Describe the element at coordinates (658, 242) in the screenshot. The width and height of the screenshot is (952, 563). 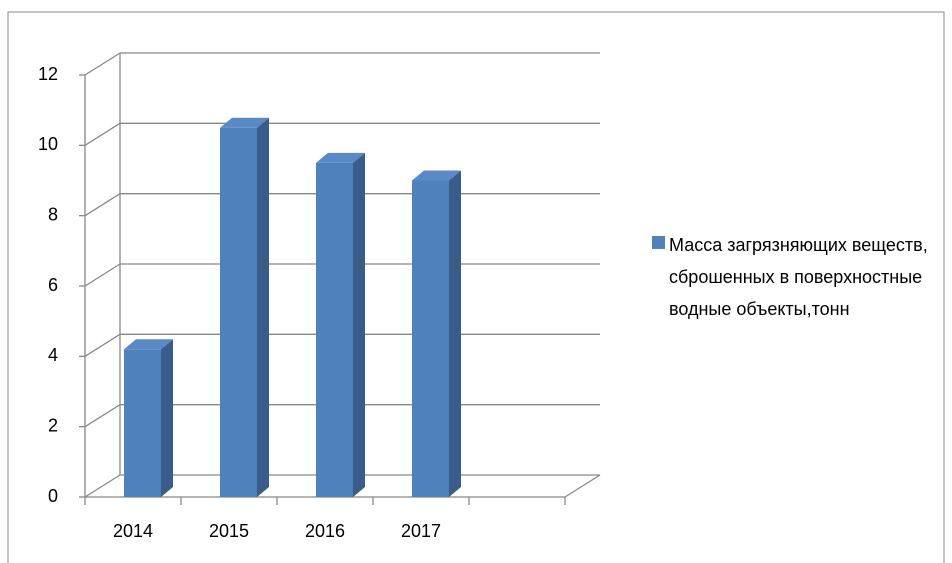
I see `legend-swatch` at that location.